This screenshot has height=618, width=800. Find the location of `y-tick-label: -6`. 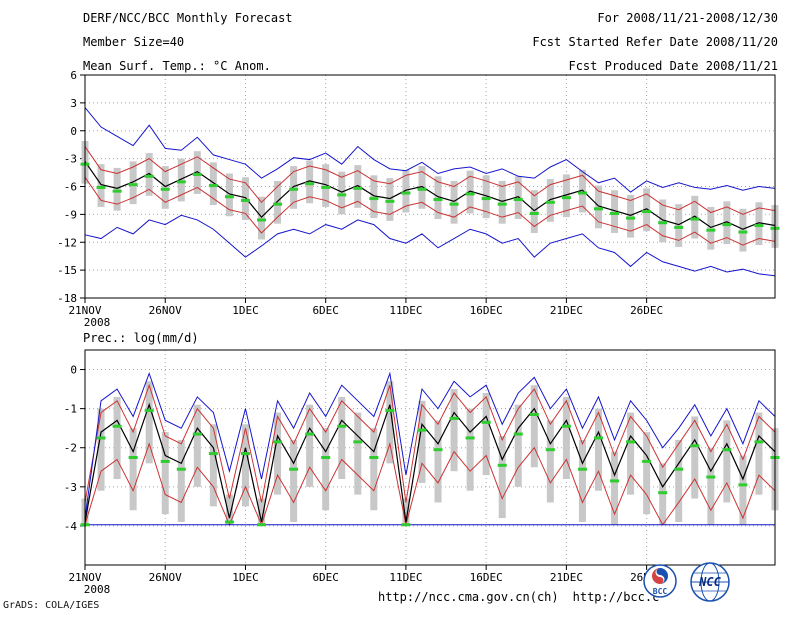

y-tick-label: -6 is located at coordinates (70, 187).